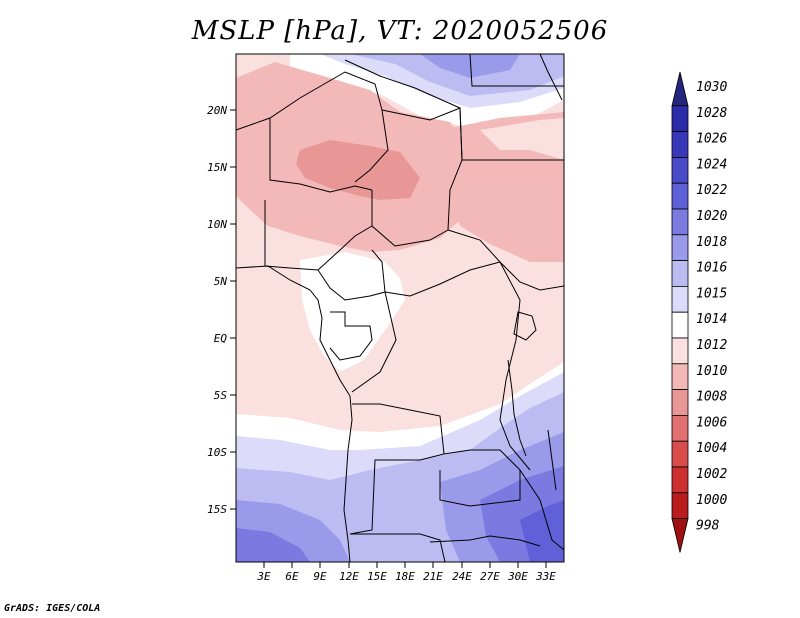 The width and height of the screenshot is (800, 618). I want to click on lat-axis: 20N 15N 10N 5N EQ 5S 10S 15S, so click(221, 310).